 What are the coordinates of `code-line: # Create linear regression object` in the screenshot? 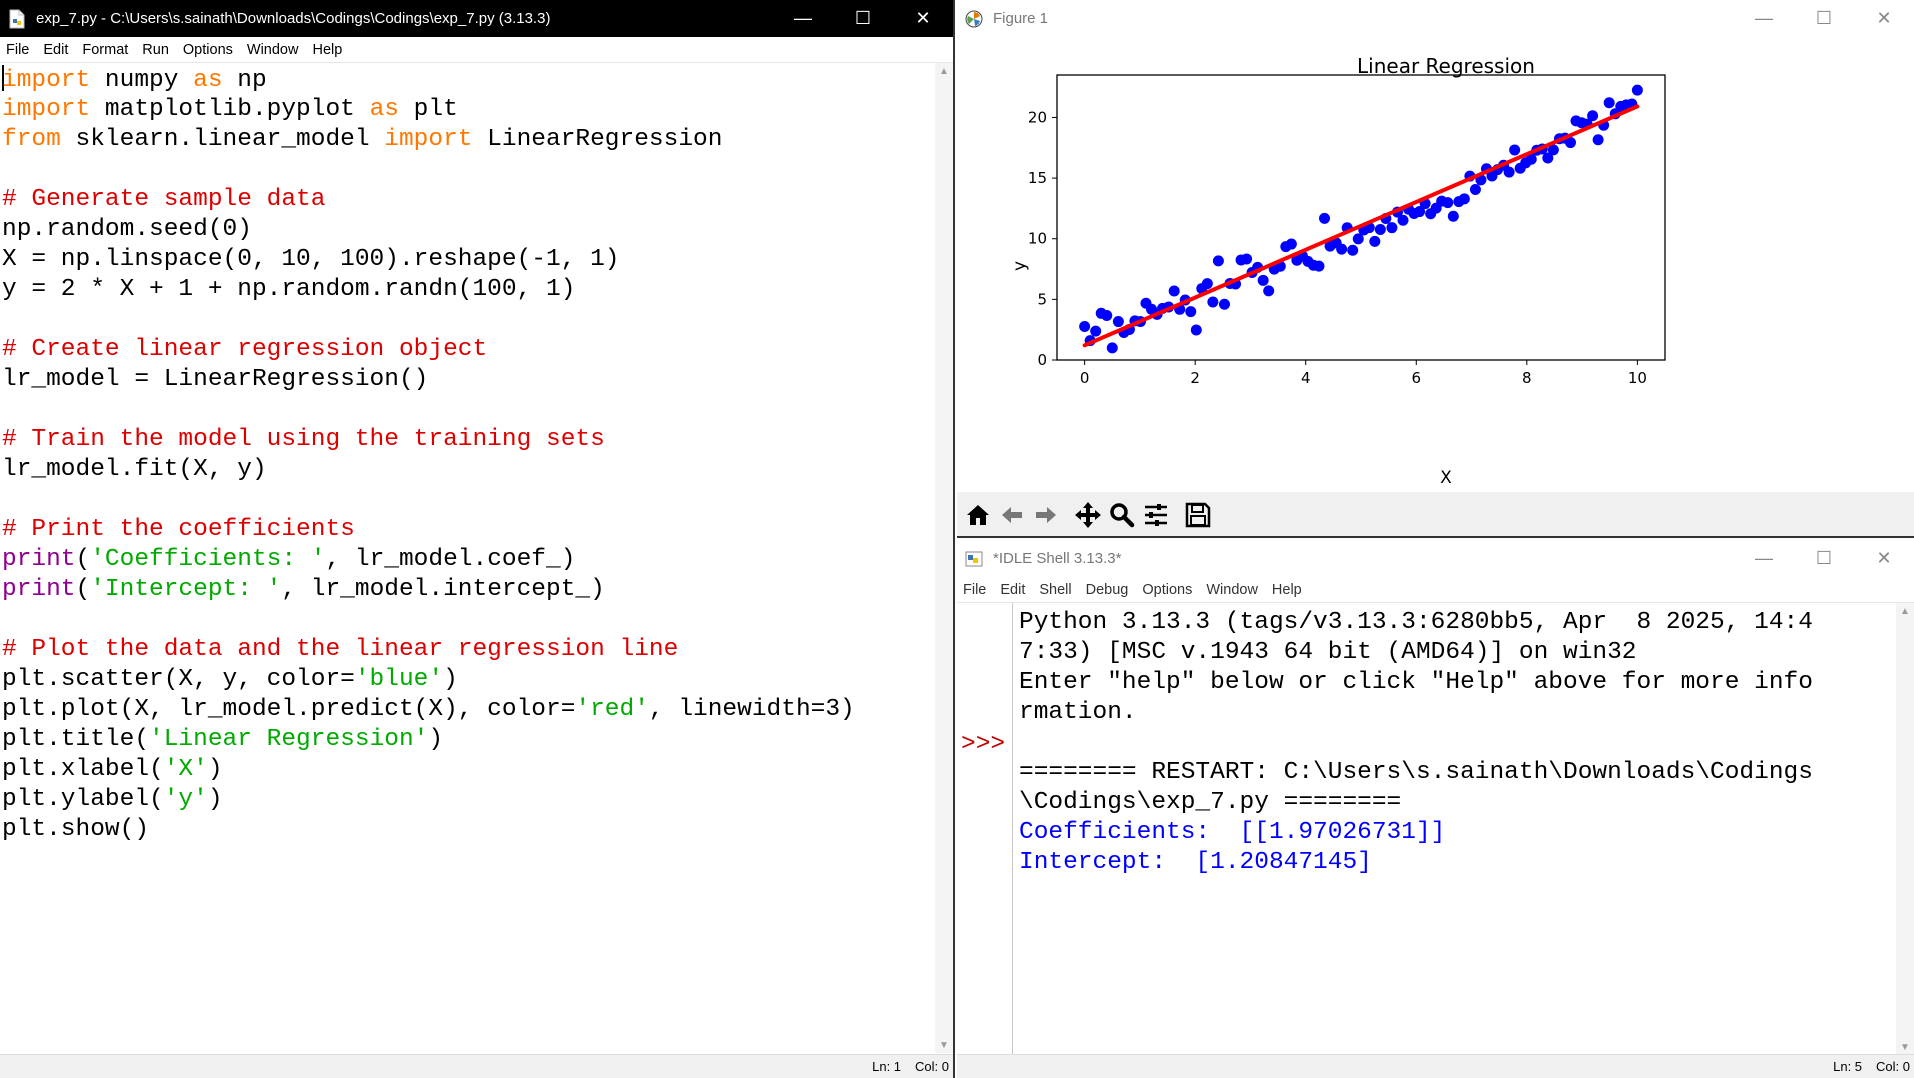 It's located at (467, 350).